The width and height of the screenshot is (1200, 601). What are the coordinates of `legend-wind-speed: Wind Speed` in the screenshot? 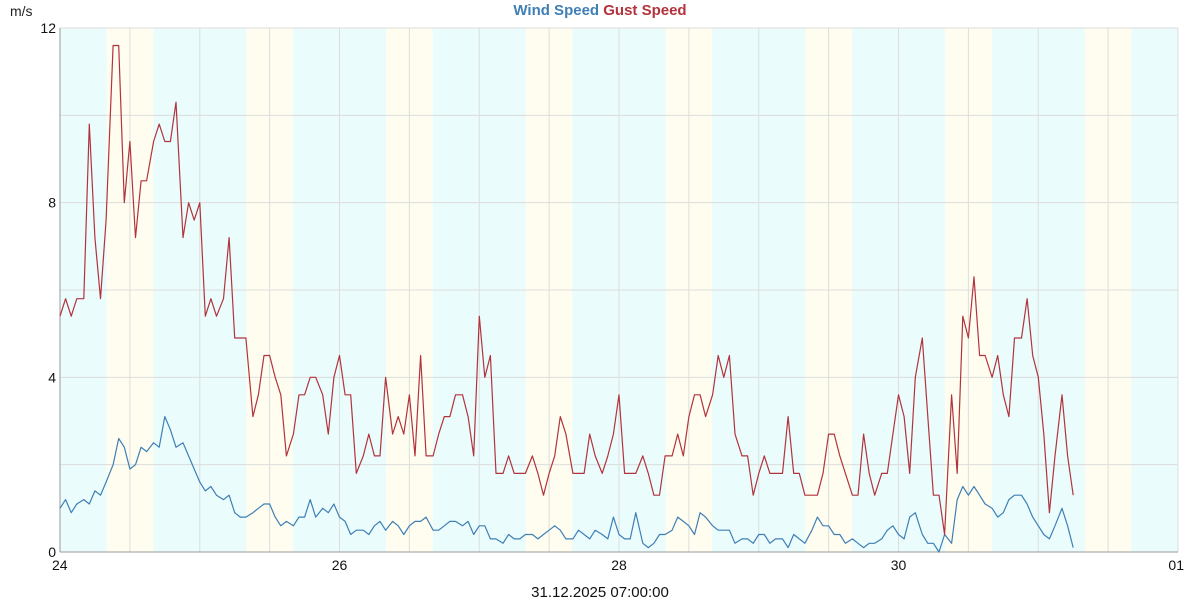 It's located at (556, 10).